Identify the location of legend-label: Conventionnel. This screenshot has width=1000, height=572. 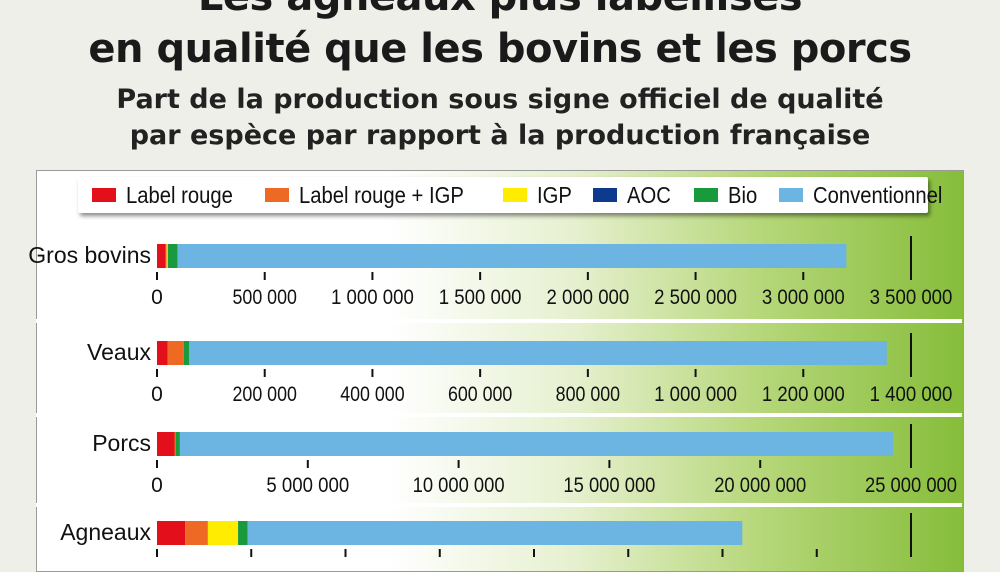
(877, 194).